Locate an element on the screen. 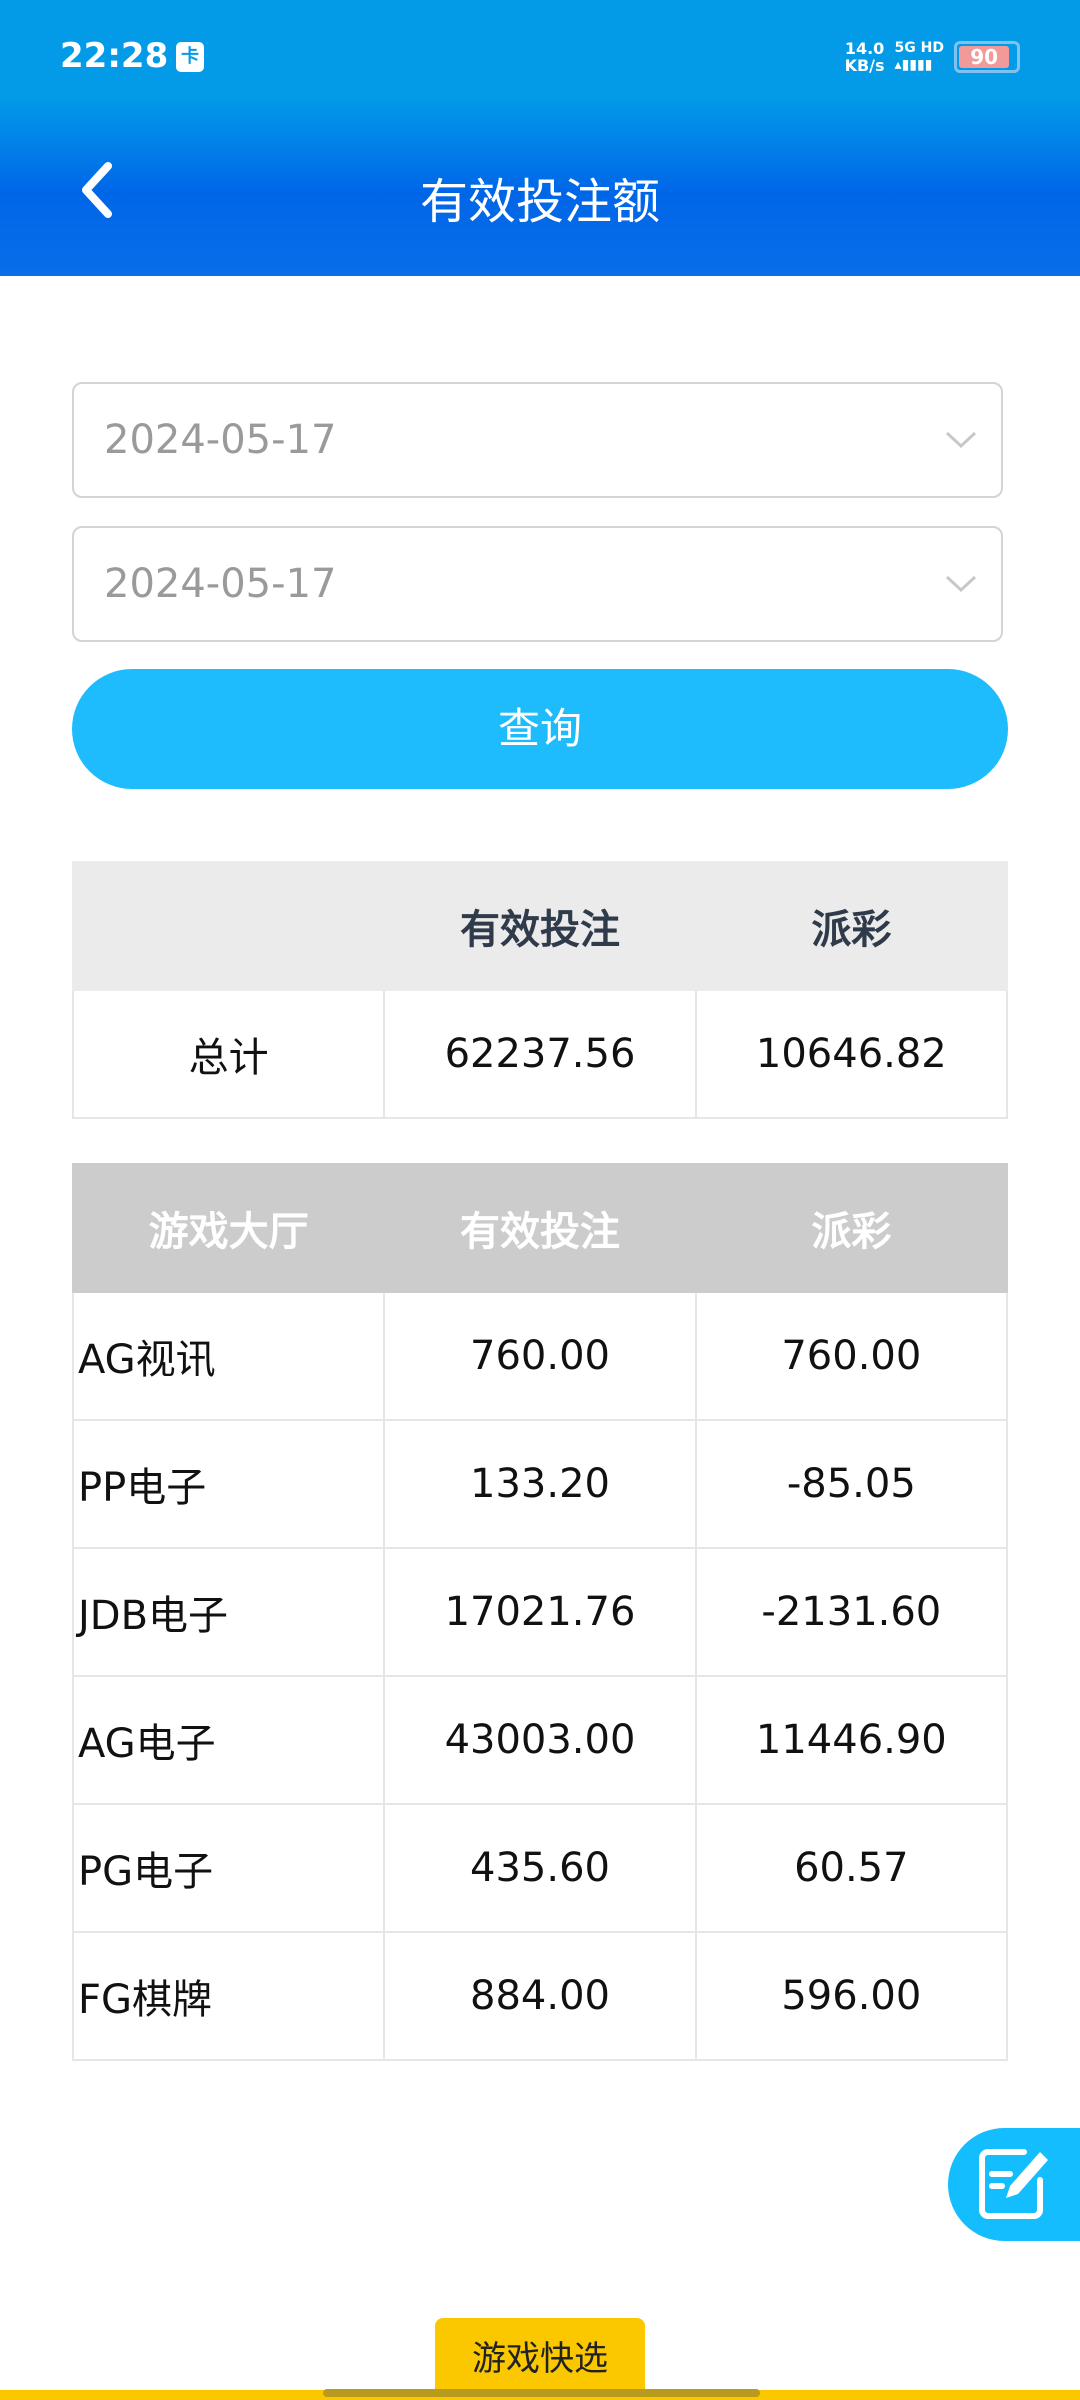 This screenshot has width=1080, height=2400. table-row: JDB电子 17021.76 -2131.60 is located at coordinates (540, 1612).